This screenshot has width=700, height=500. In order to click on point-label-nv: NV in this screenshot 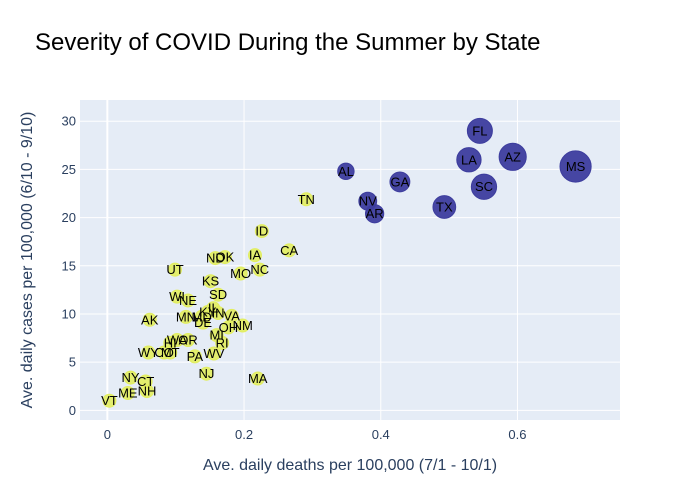, I will do `click(368, 201)`.